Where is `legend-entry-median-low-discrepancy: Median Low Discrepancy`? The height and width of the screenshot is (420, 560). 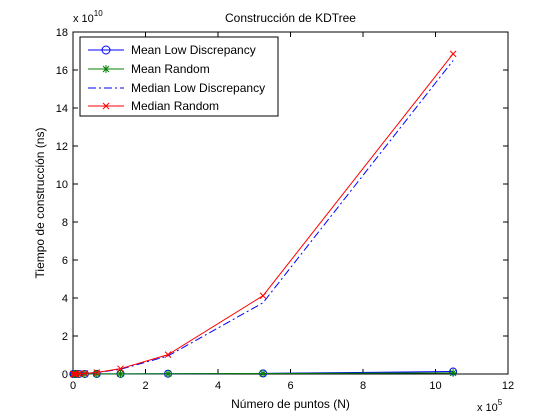 legend-entry-median-low-discrepancy: Median Low Discrepancy is located at coordinates (176, 88).